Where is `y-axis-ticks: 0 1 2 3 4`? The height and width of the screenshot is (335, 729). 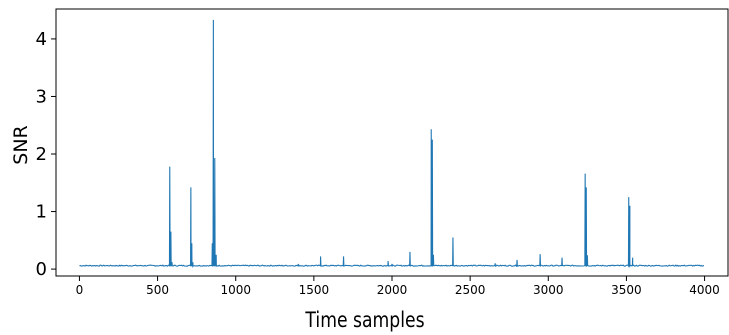
y-axis-ticks: 0 1 2 3 4 is located at coordinates (46, 154).